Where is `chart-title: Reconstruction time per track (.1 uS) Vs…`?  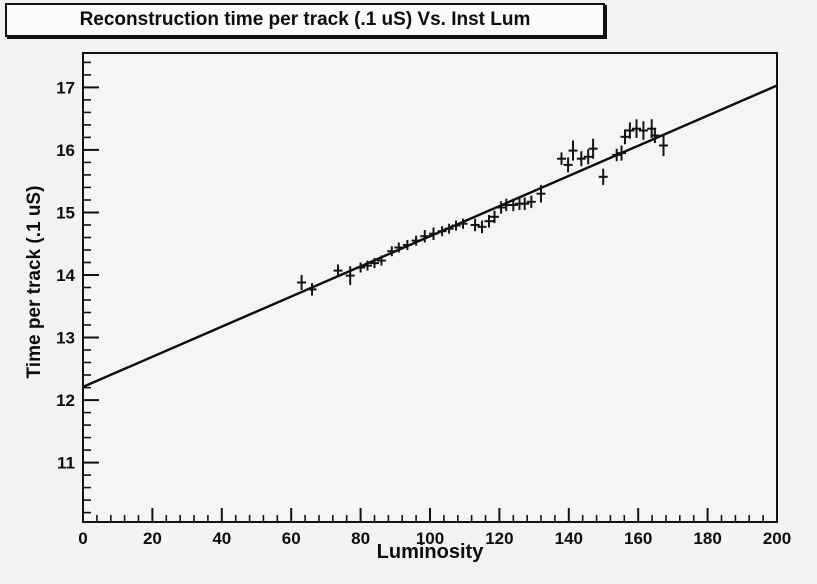 chart-title: Reconstruction time per track (.1 uS) Vs… is located at coordinates (305, 19).